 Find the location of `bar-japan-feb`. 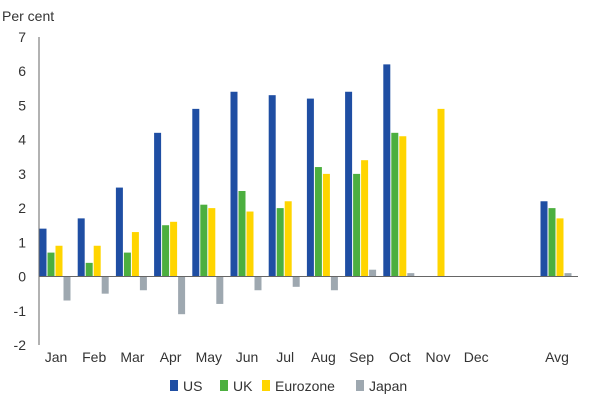

bar-japan-feb is located at coordinates (105, 285).